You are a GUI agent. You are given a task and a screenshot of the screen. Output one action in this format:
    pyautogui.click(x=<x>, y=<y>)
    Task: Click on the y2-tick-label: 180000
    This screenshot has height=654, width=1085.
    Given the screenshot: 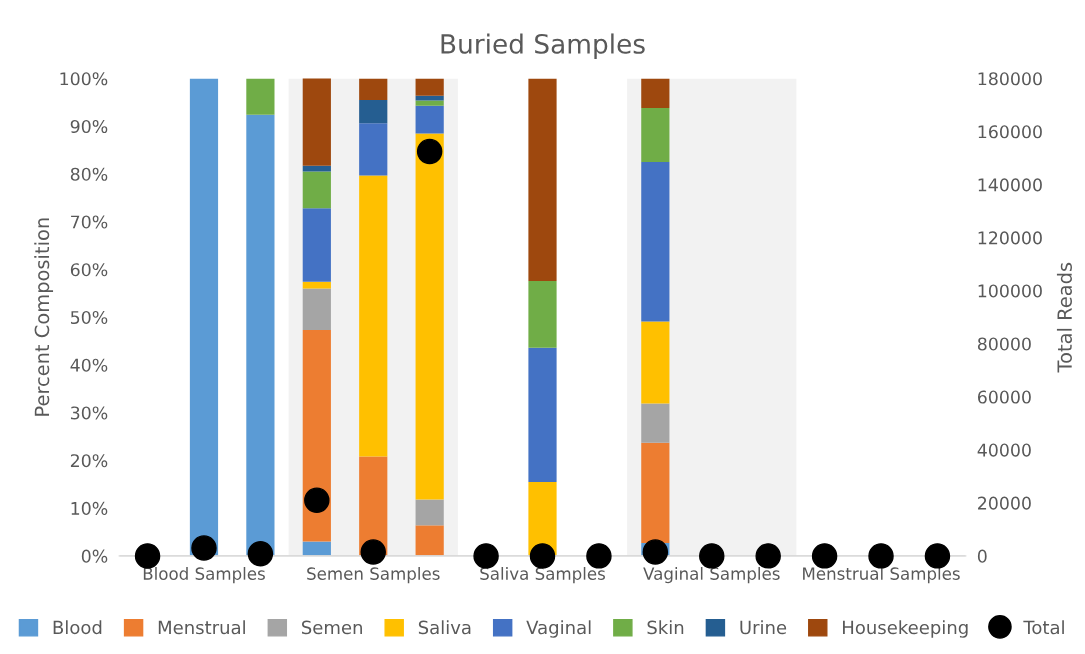 What is the action you would take?
    pyautogui.click(x=1010, y=79)
    